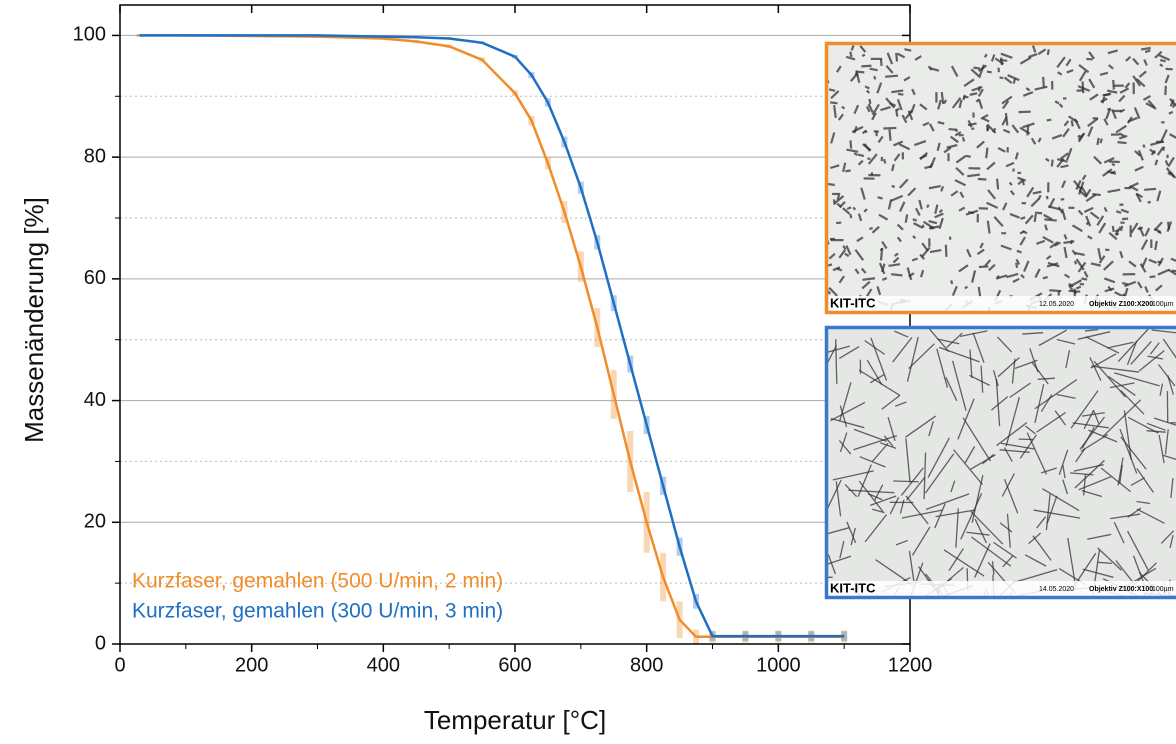 The width and height of the screenshot is (1176, 744). What do you see at coordinates (1121, 304) in the screenshot?
I see `image-objective: Objektiv Z100:X200` at bounding box center [1121, 304].